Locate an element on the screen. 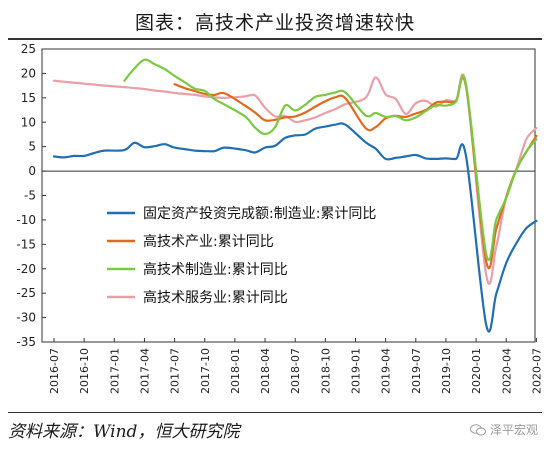 The height and width of the screenshot is (449, 550). x-tick-label: 2017-01 is located at coordinates (114, 371).